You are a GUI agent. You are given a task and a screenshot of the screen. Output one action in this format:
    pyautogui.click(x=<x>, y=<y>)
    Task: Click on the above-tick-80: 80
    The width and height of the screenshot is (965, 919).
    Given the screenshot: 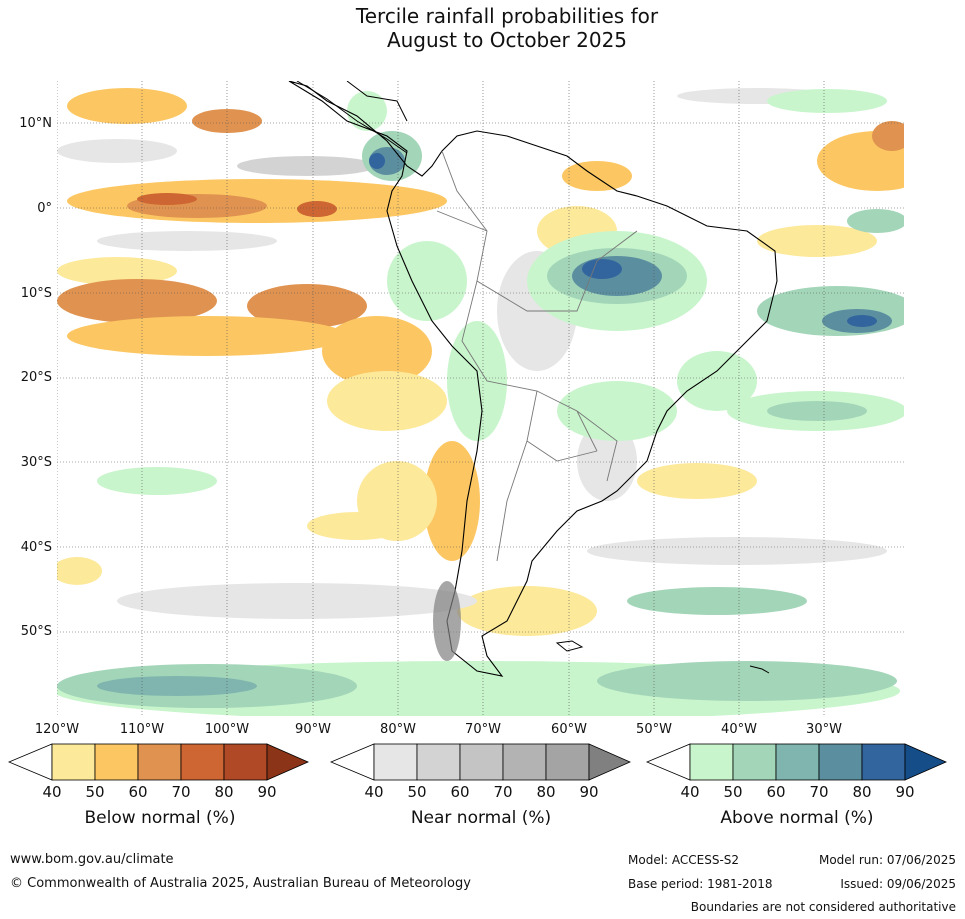 What is the action you would take?
    pyautogui.click(x=862, y=792)
    